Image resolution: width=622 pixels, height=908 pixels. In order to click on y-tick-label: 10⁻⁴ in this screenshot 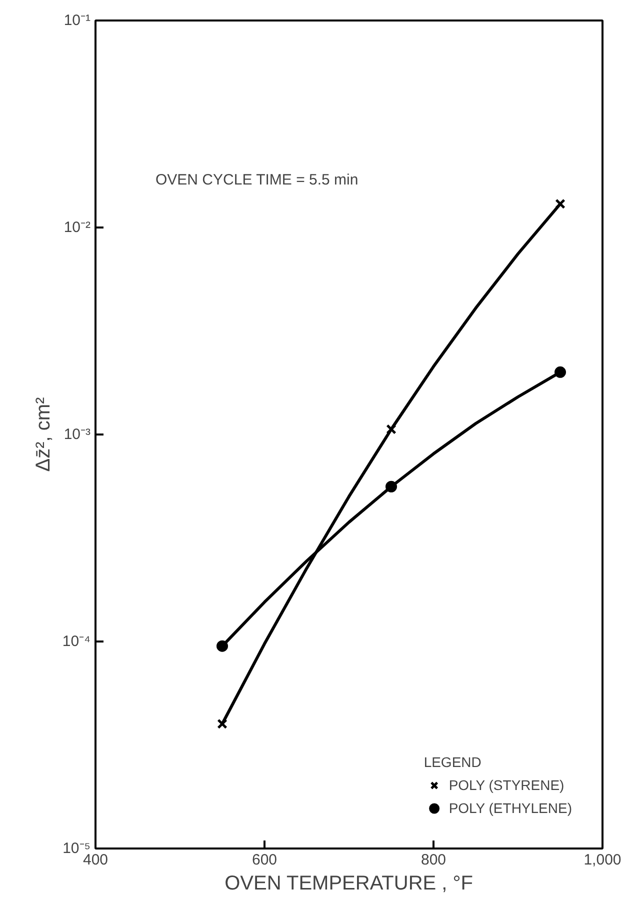, I will do `click(76, 641)`.